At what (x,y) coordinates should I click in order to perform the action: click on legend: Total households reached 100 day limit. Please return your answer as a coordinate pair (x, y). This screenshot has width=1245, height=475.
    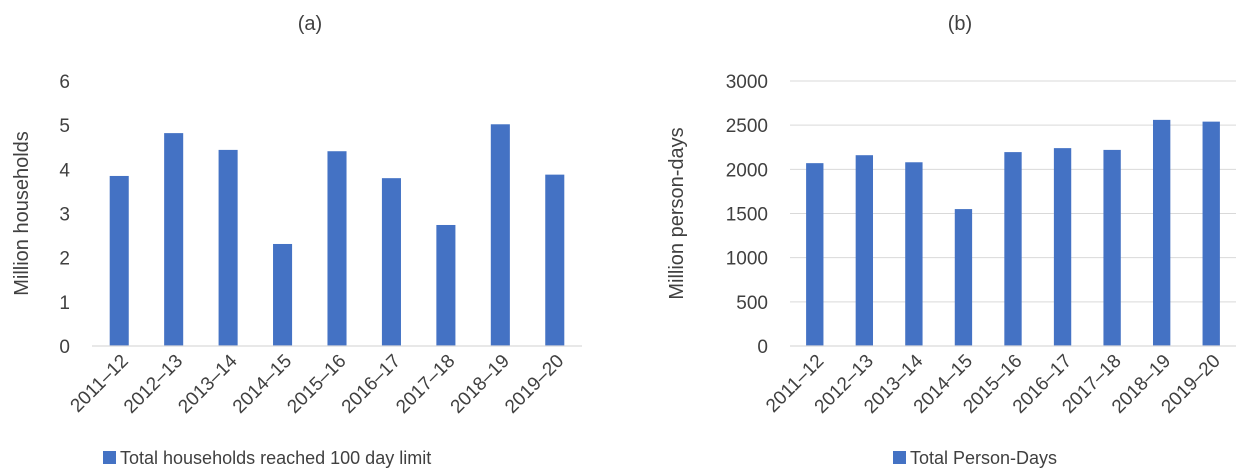
    Looking at the image, I should click on (267, 458).